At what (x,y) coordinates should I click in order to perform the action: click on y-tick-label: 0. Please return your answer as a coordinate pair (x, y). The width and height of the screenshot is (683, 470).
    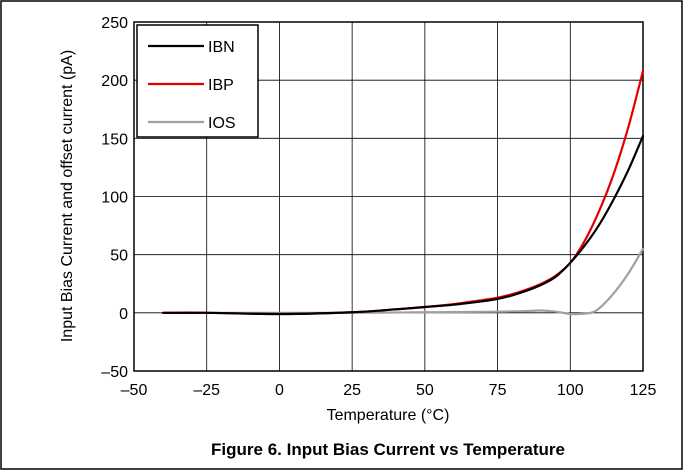
    Looking at the image, I should click on (123, 314).